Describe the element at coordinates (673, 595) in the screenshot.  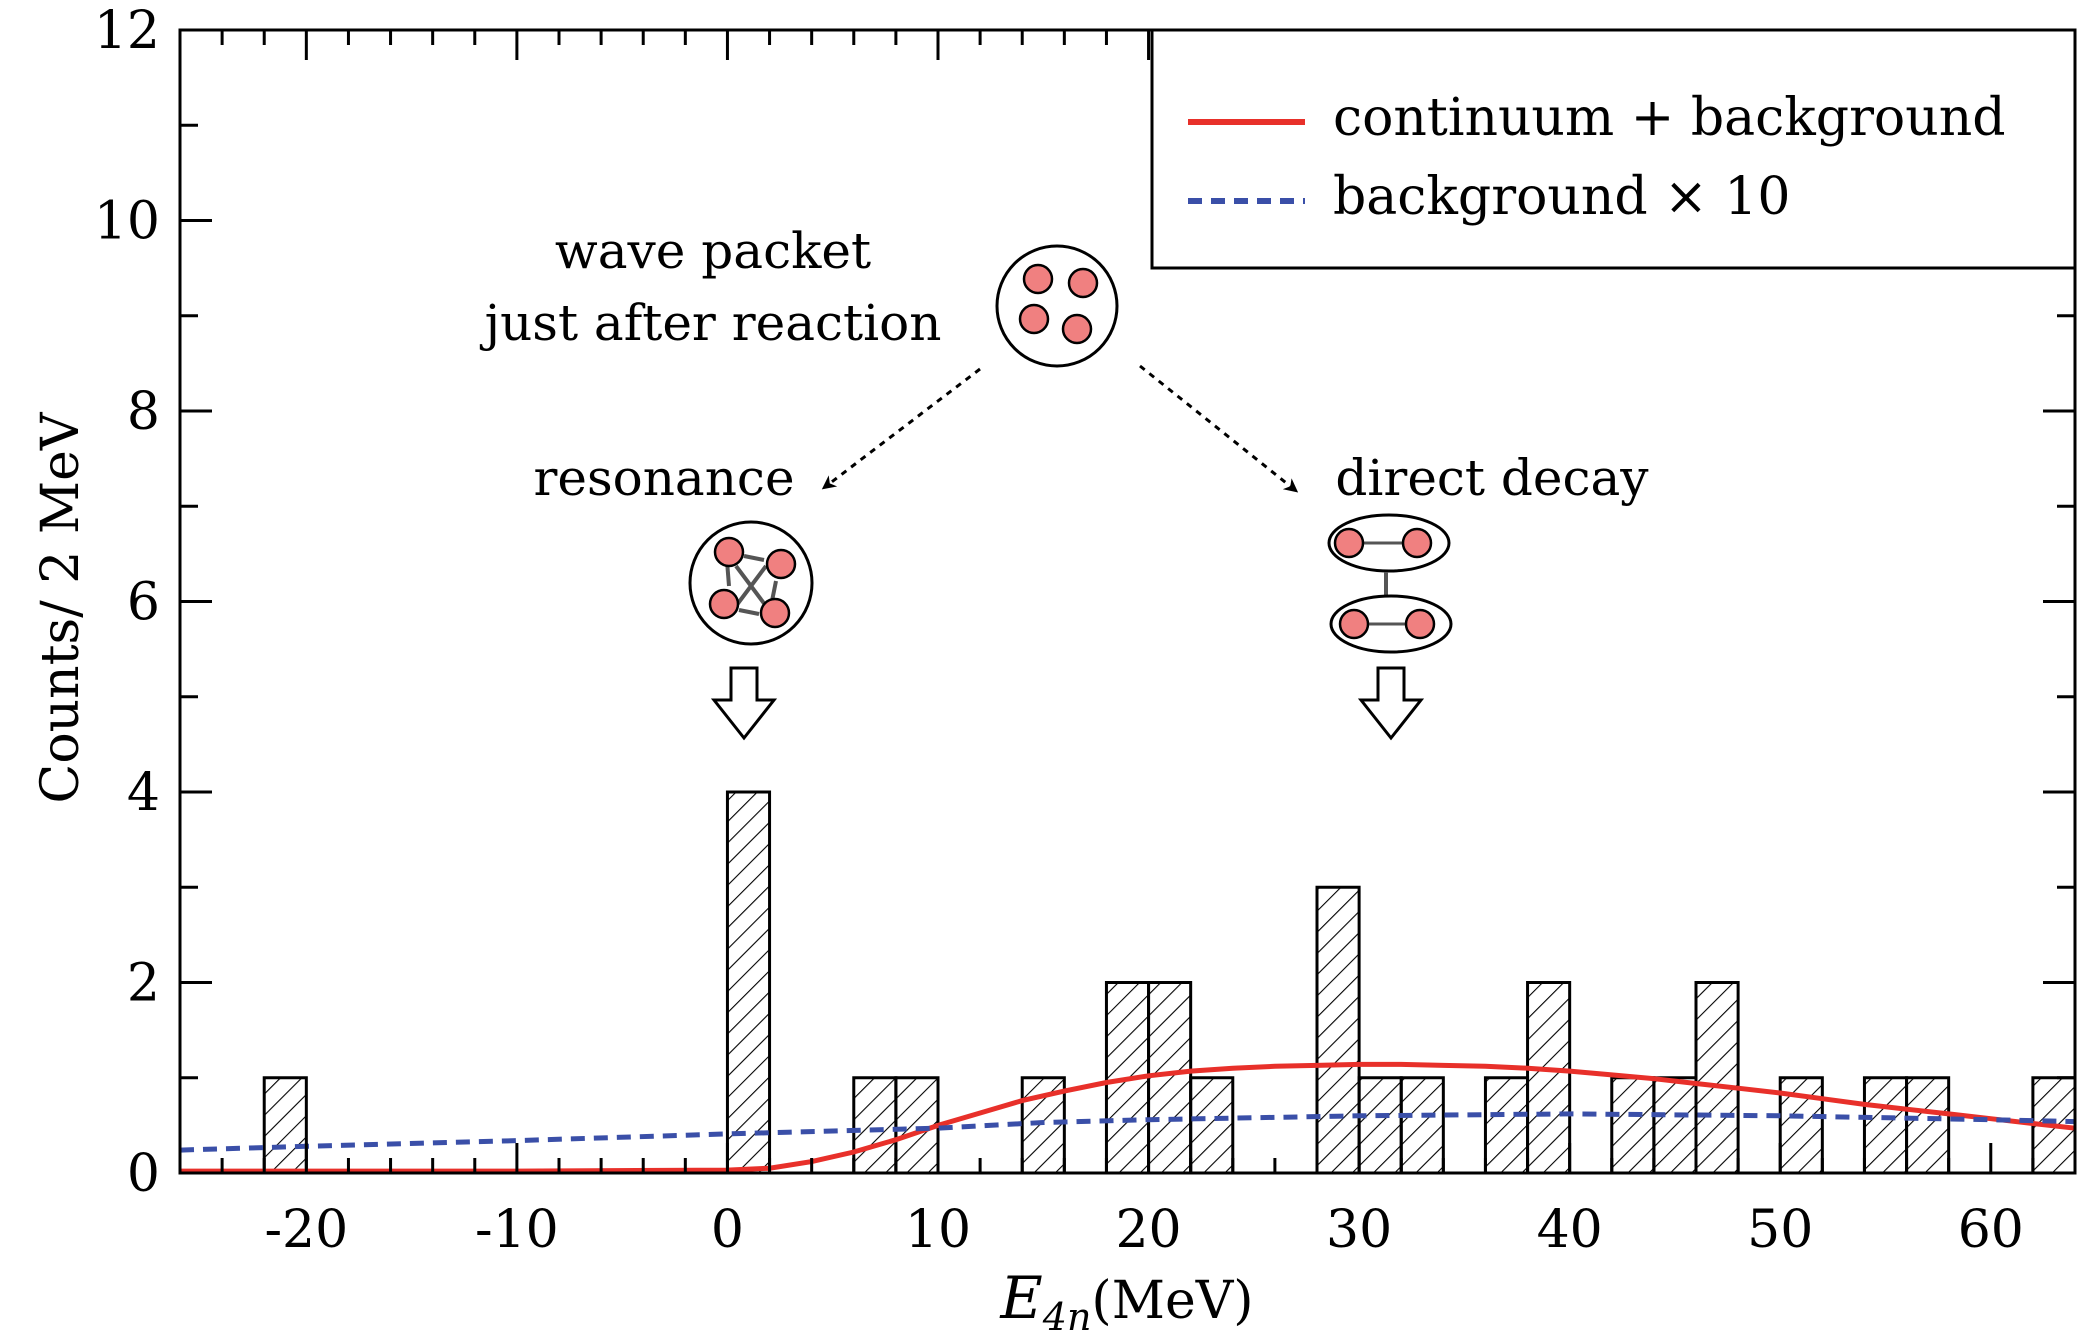
I see `annotation-resonance: resonance` at that location.